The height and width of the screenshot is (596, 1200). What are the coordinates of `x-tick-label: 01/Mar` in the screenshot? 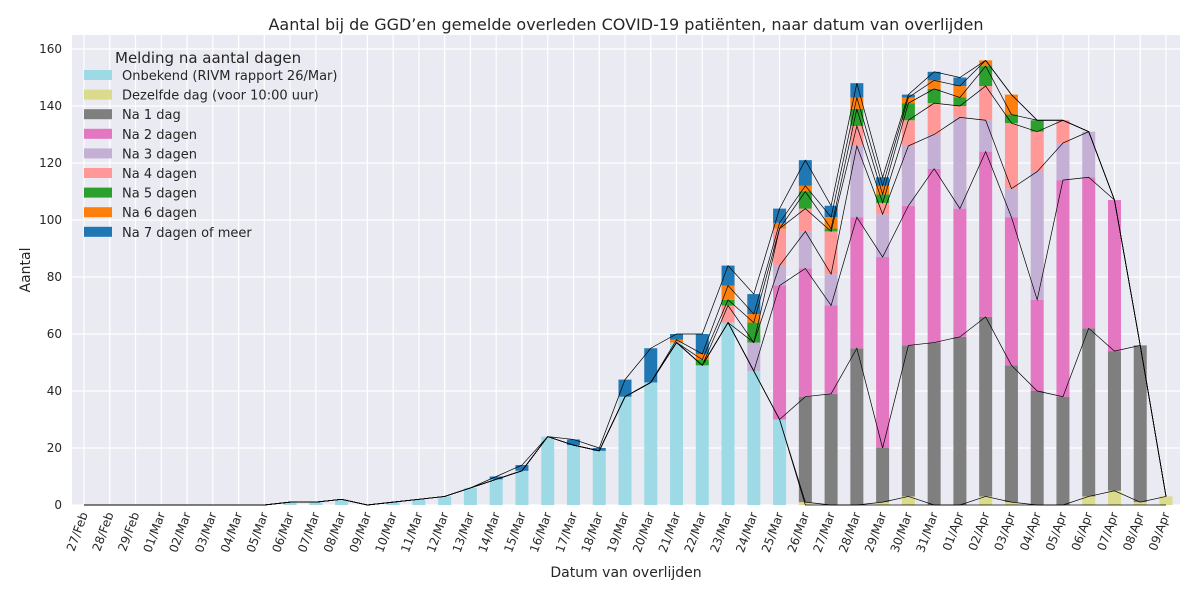 It's located at (155, 532).